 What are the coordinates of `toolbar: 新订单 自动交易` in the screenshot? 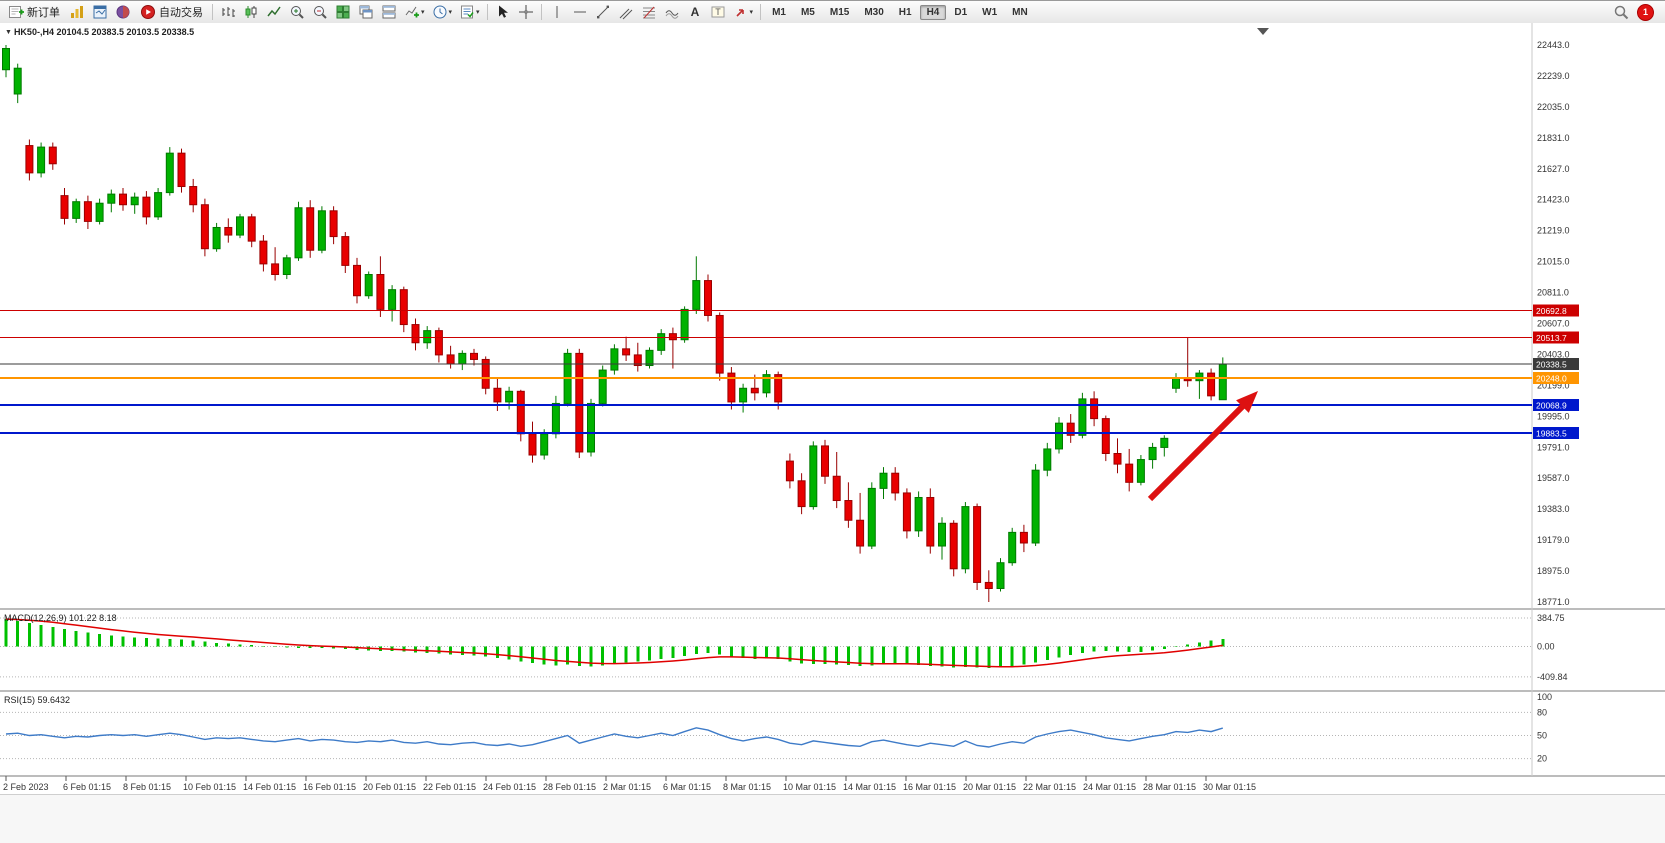 It's located at (832, 12).